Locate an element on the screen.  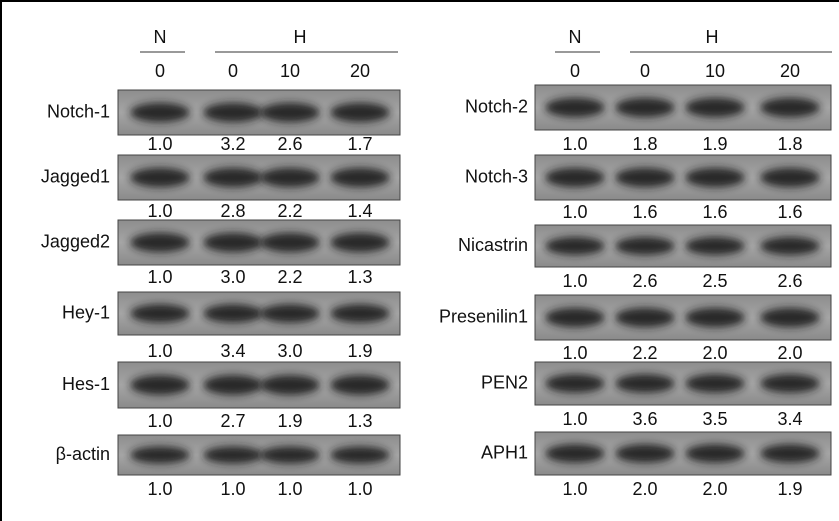
row-label: Notch-2 is located at coordinates (496, 106).